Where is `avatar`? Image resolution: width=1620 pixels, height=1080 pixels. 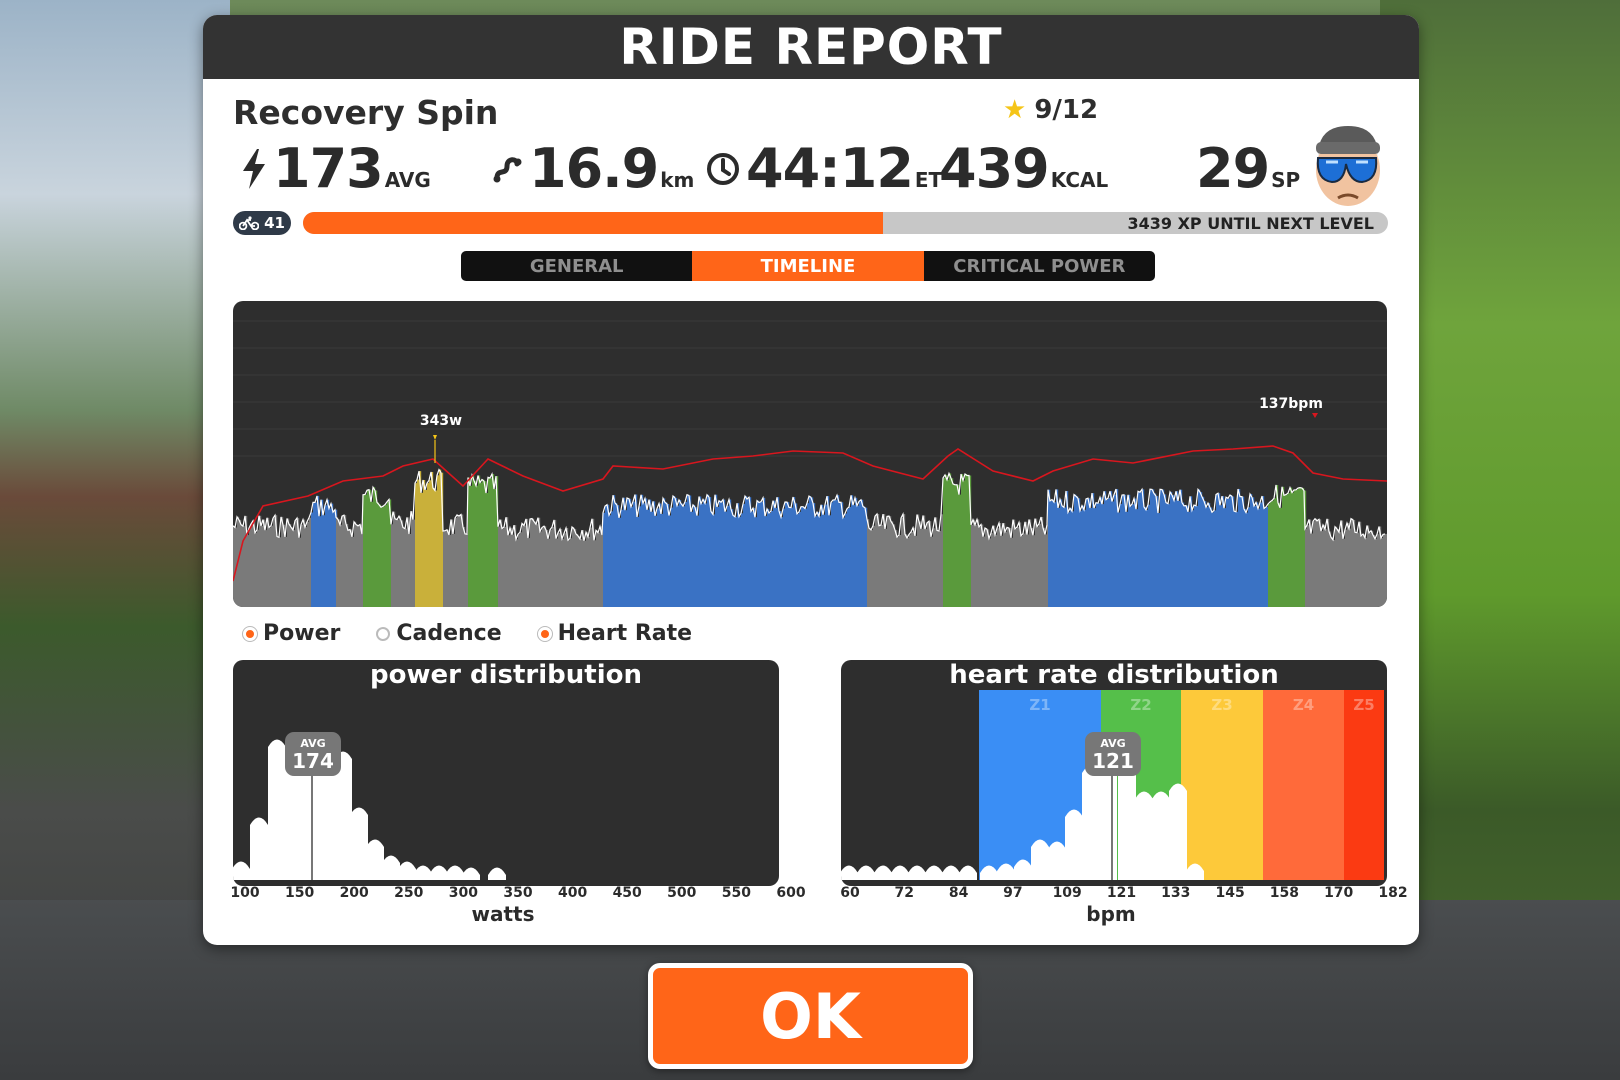 avatar is located at coordinates (1346, 164).